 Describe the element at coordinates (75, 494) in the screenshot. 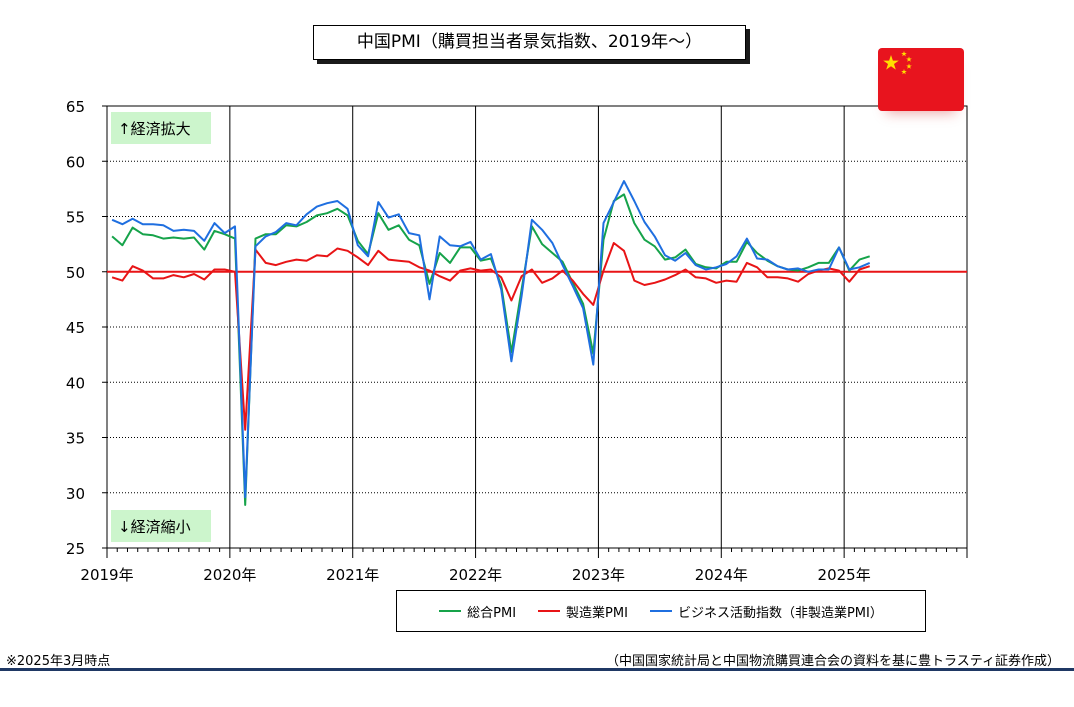

I see `y-tick-label: 30` at that location.